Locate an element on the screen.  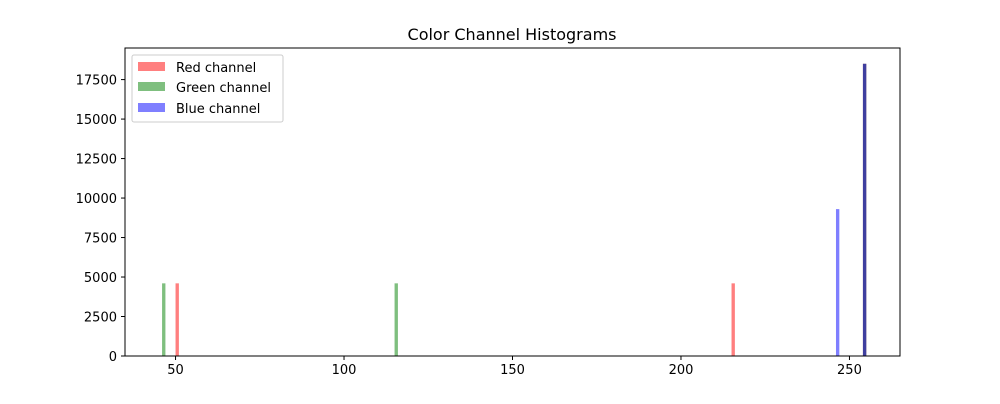
legend-label-red: Red channel is located at coordinates (216, 68).